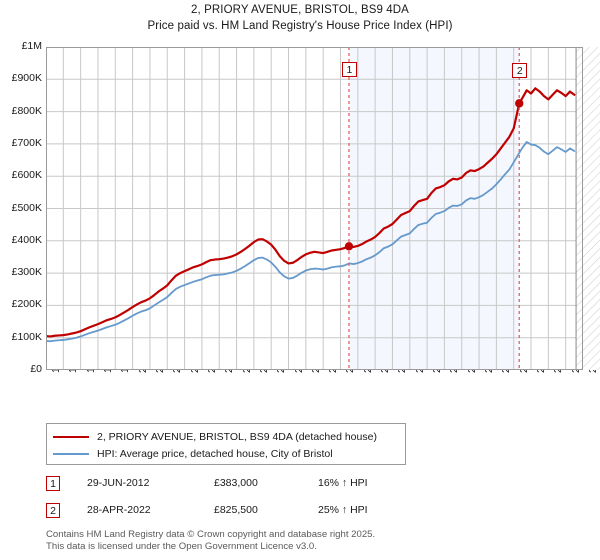 This screenshot has width=600, height=560. I want to click on legend-swatch-hpi, so click(71, 453).